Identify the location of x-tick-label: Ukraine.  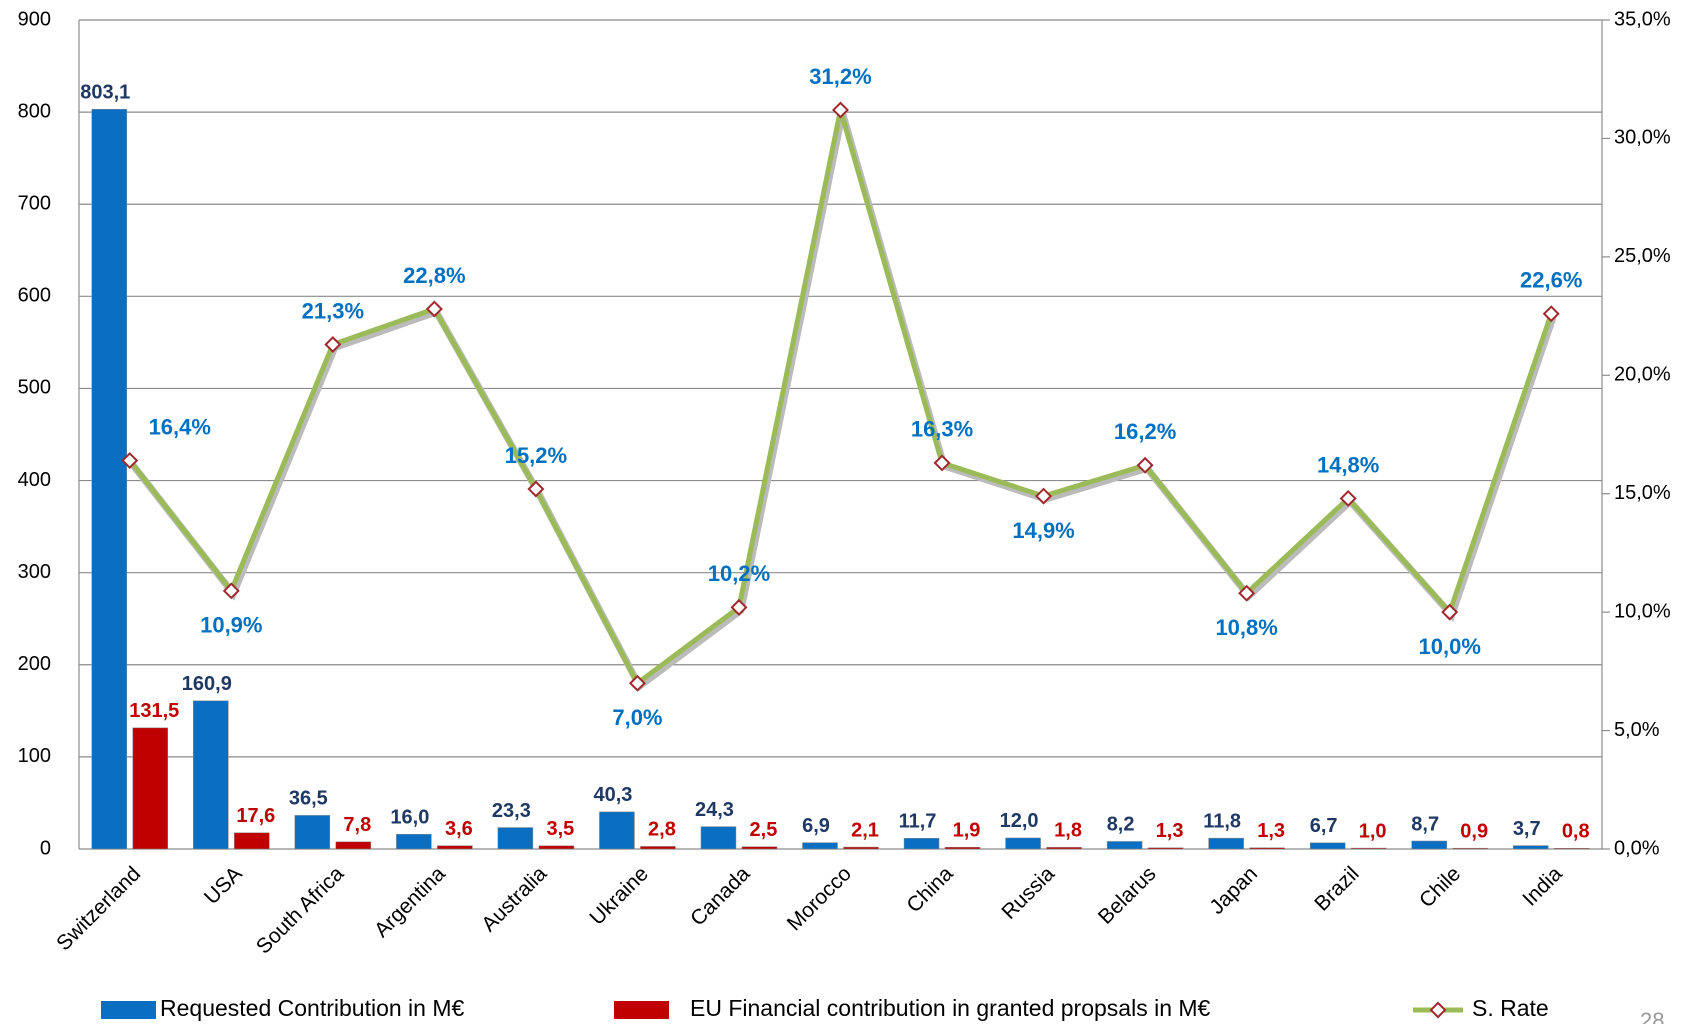
(618, 895).